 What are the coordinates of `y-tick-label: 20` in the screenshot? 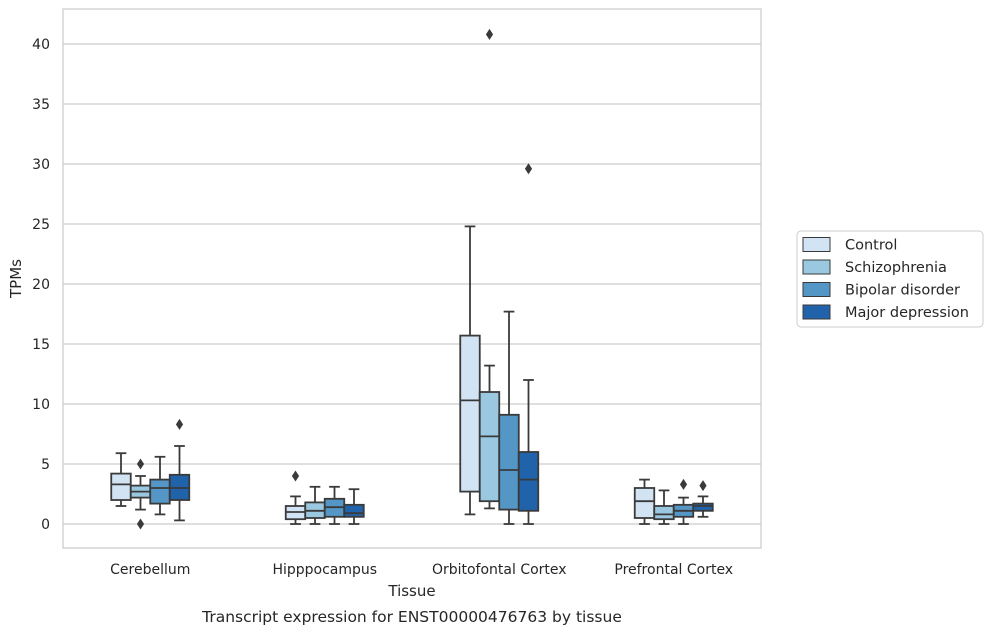 It's located at (41, 285).